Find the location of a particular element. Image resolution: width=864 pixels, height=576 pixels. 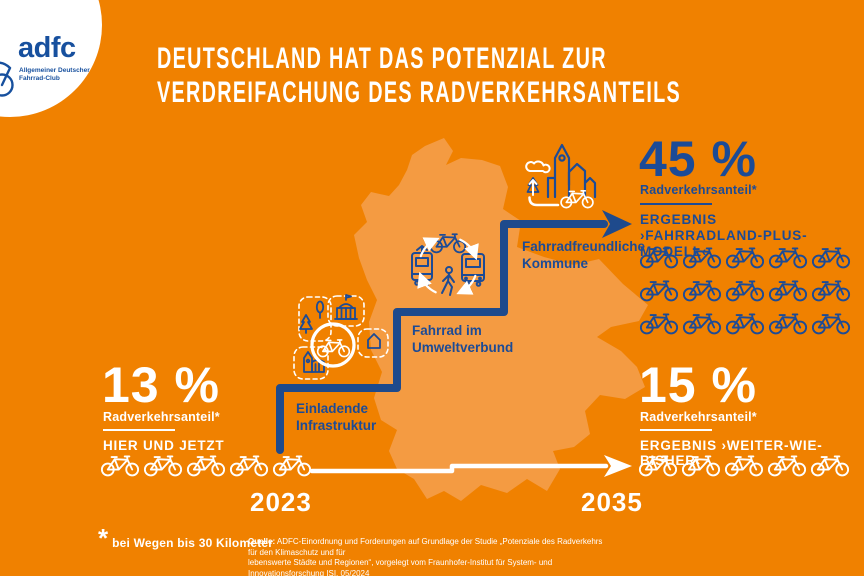

step-label-infrastruktur: Einladende Infrastruktur is located at coordinates (336, 417).